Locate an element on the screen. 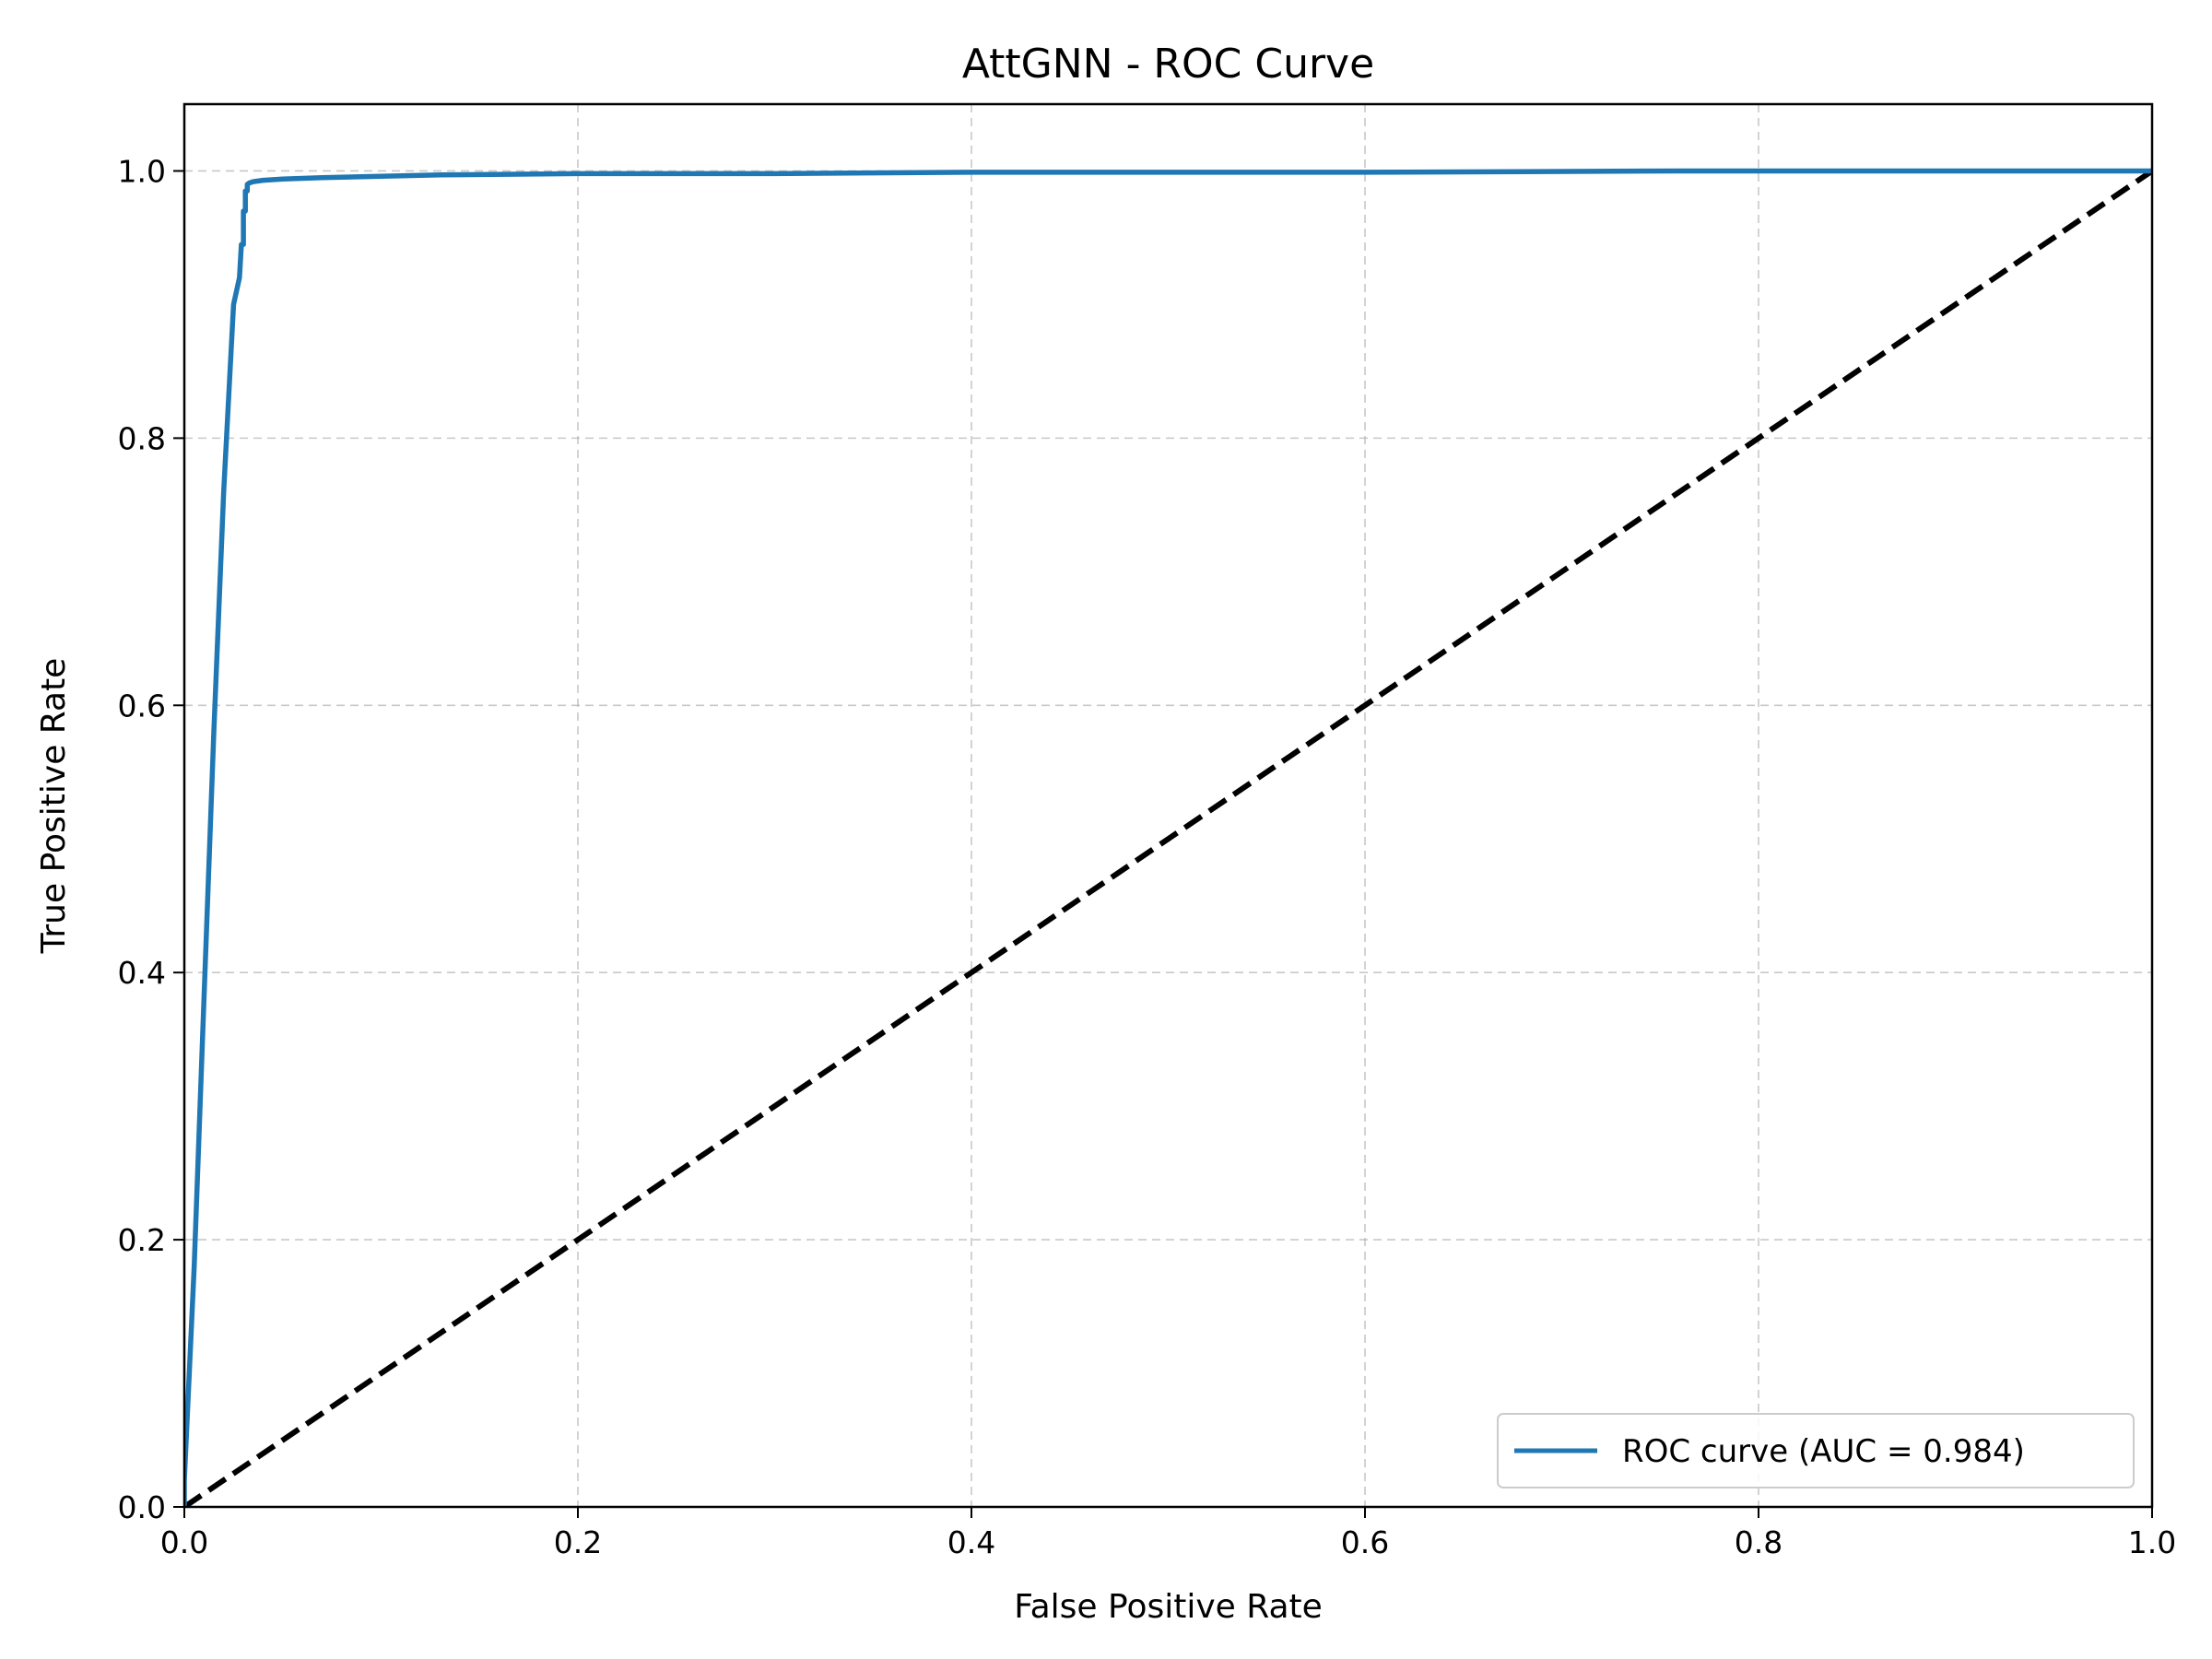 This screenshot has width=2212, height=1659. x-tick-label: 1.0 is located at coordinates (2152, 1542).